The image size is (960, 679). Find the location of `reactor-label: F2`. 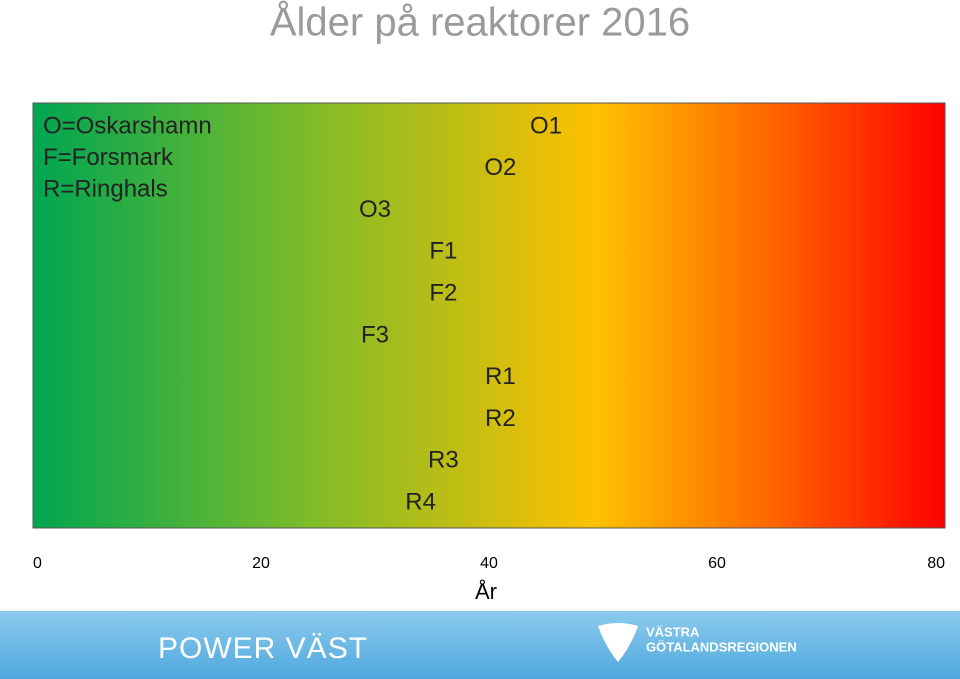

reactor-label: F2 is located at coordinates (443, 293).